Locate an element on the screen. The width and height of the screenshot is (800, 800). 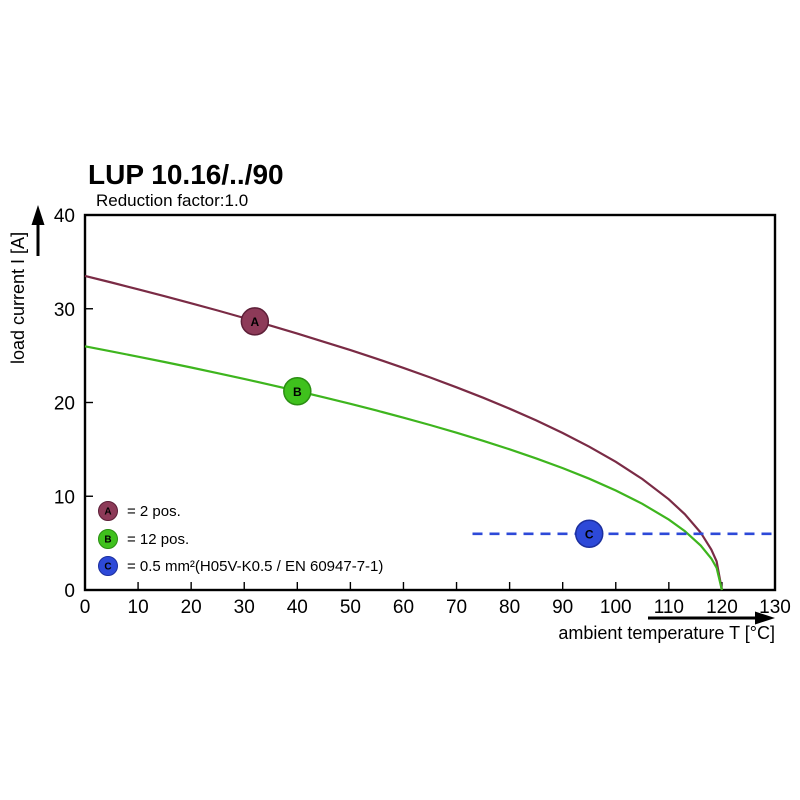
marker-letter-c: C is located at coordinates (589, 534).